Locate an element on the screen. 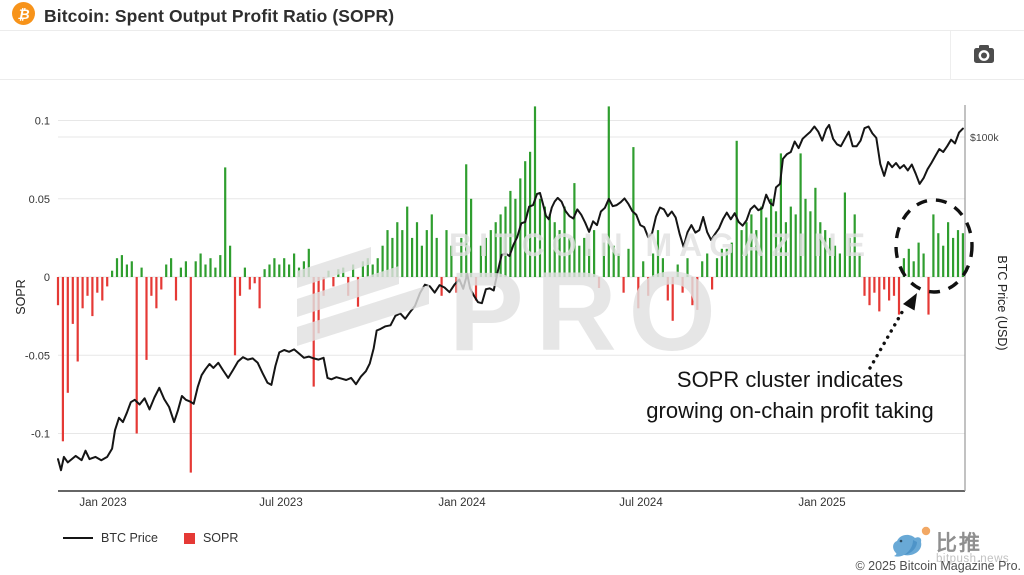  legend-item-btc-price: BTC Price is located at coordinates (110, 538).